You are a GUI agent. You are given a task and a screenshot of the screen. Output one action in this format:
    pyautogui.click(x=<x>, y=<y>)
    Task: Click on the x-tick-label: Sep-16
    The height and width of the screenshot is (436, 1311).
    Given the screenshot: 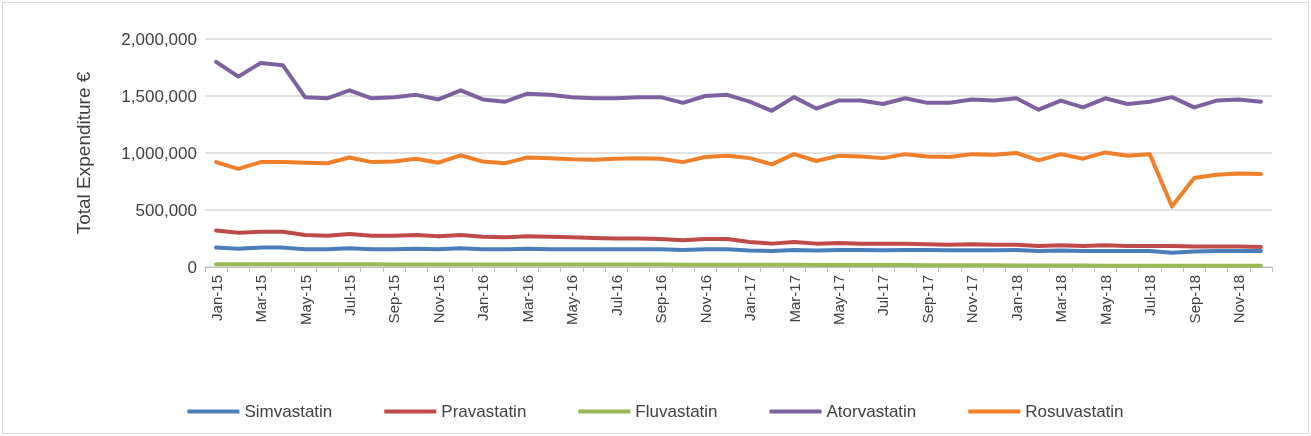 What is the action you would take?
    pyautogui.click(x=661, y=299)
    